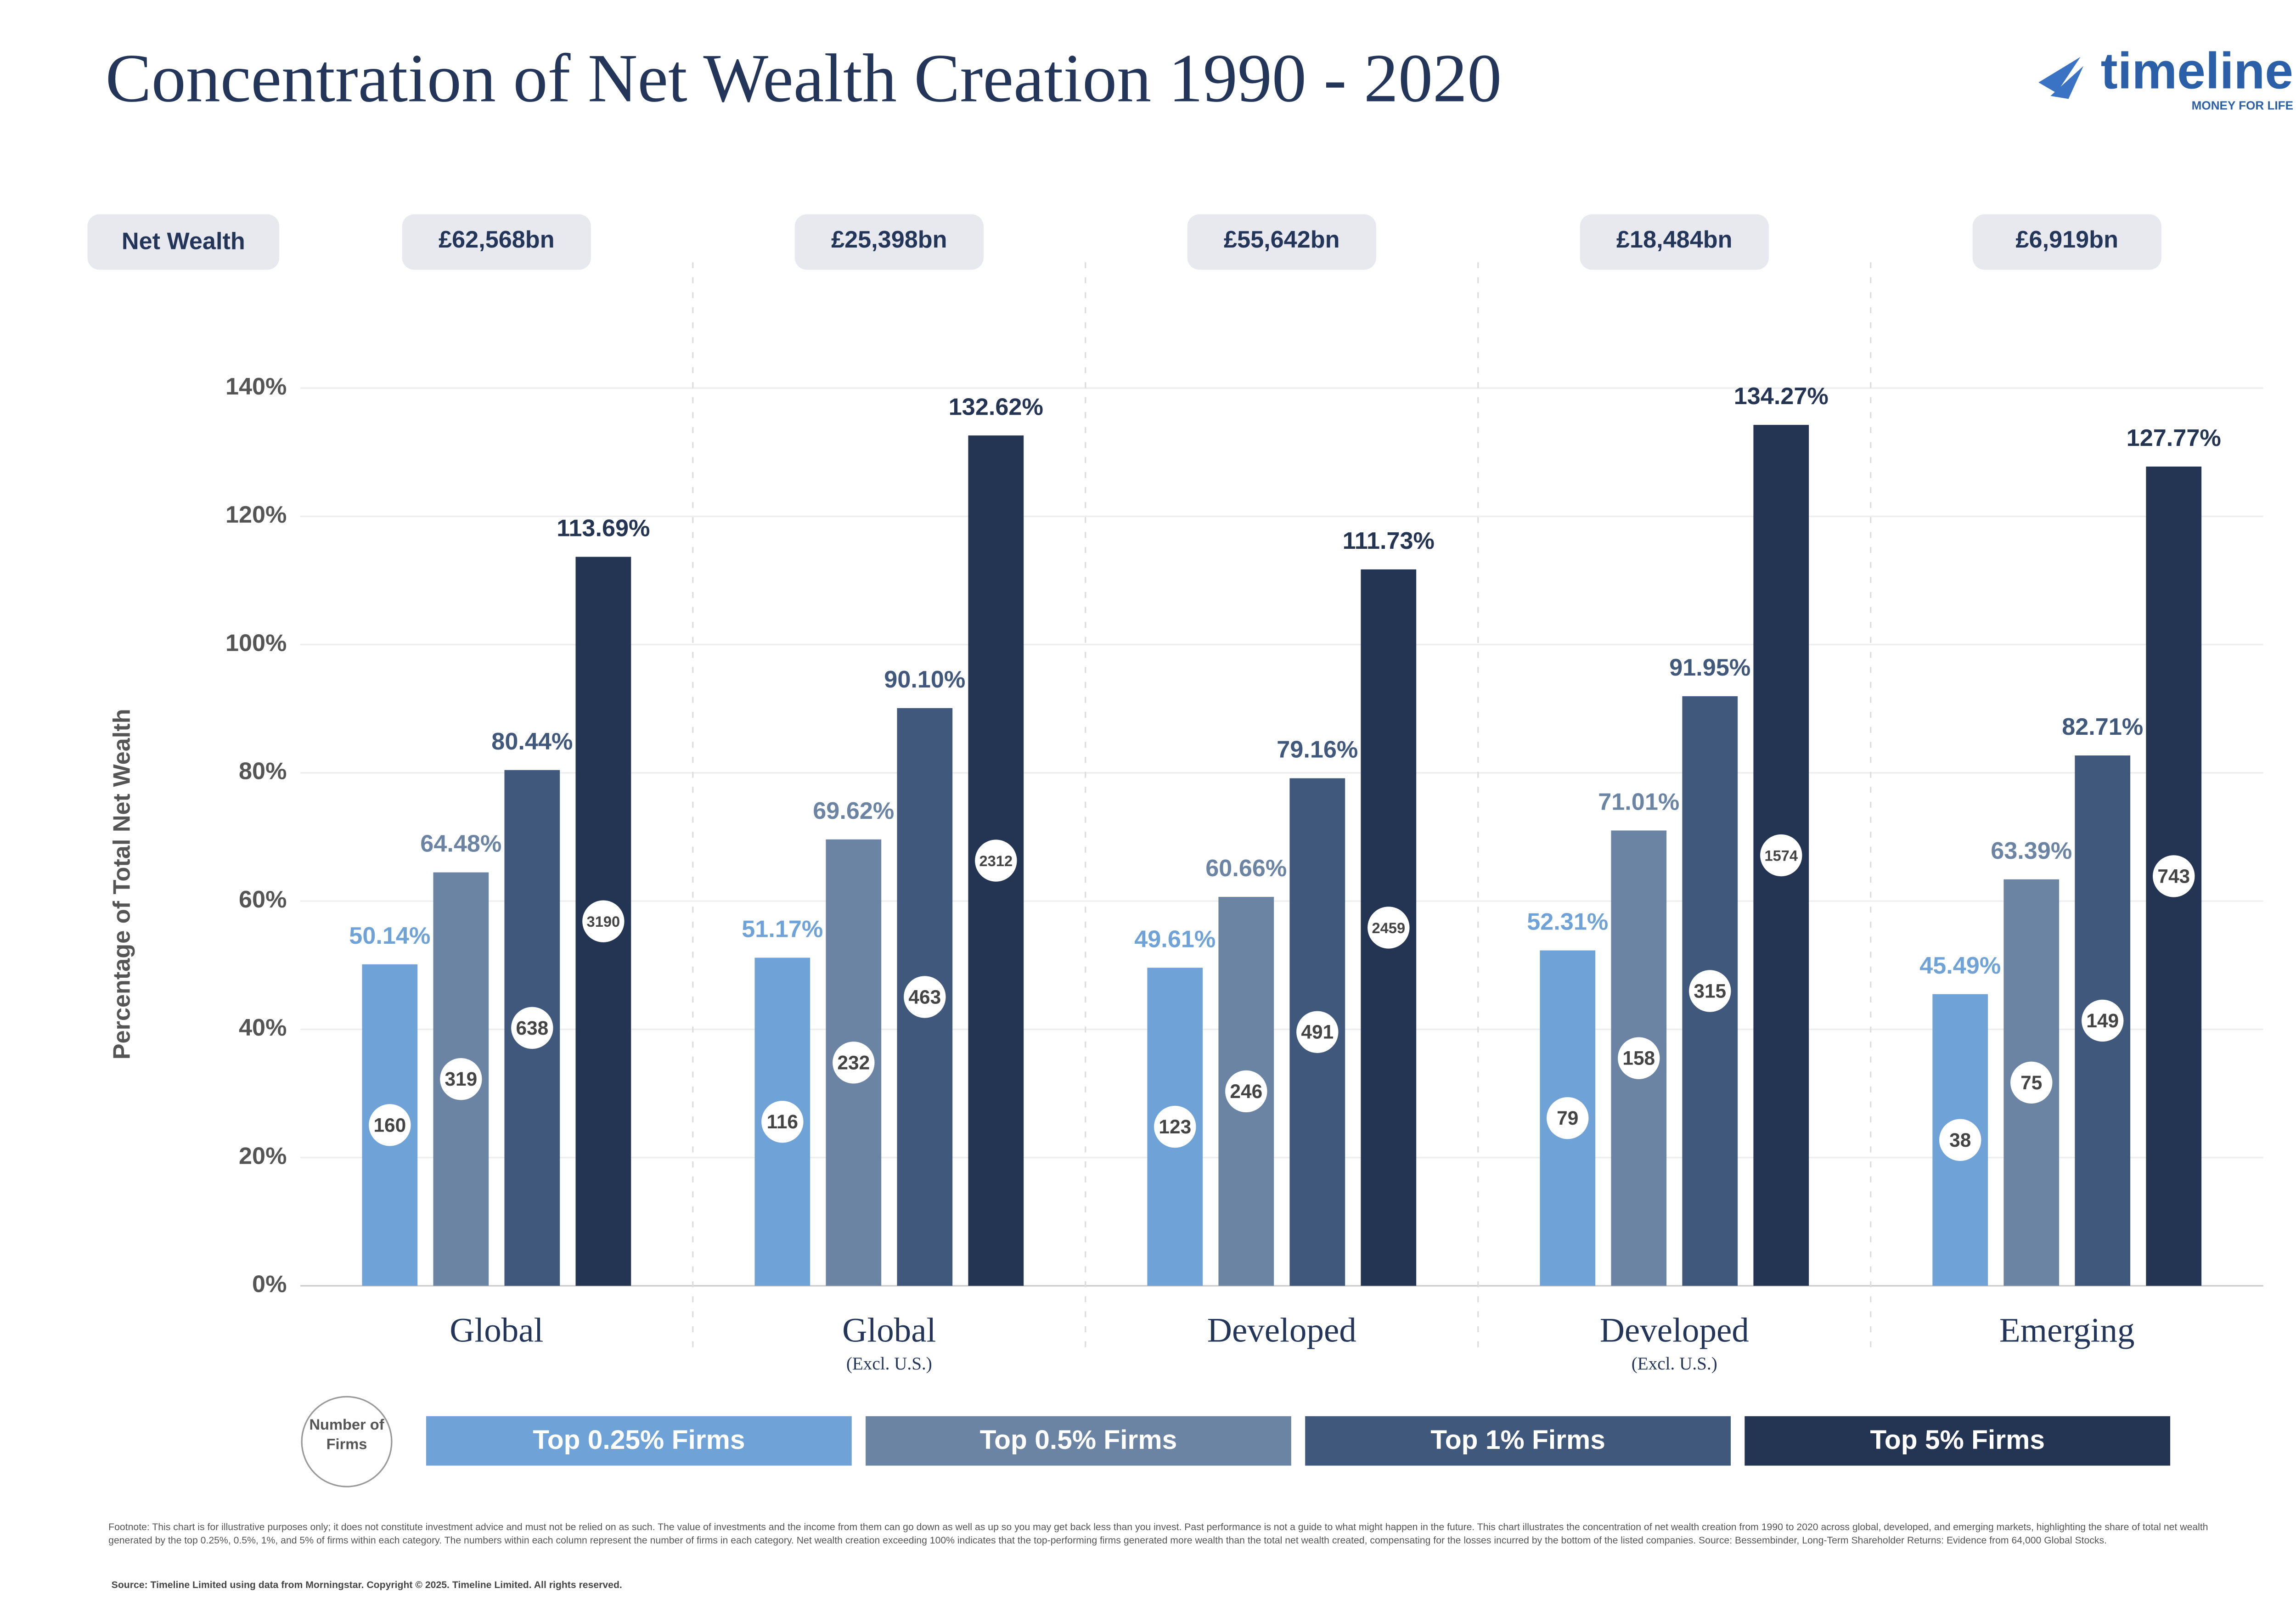  I want to click on firms-count: 149, so click(2103, 1020).